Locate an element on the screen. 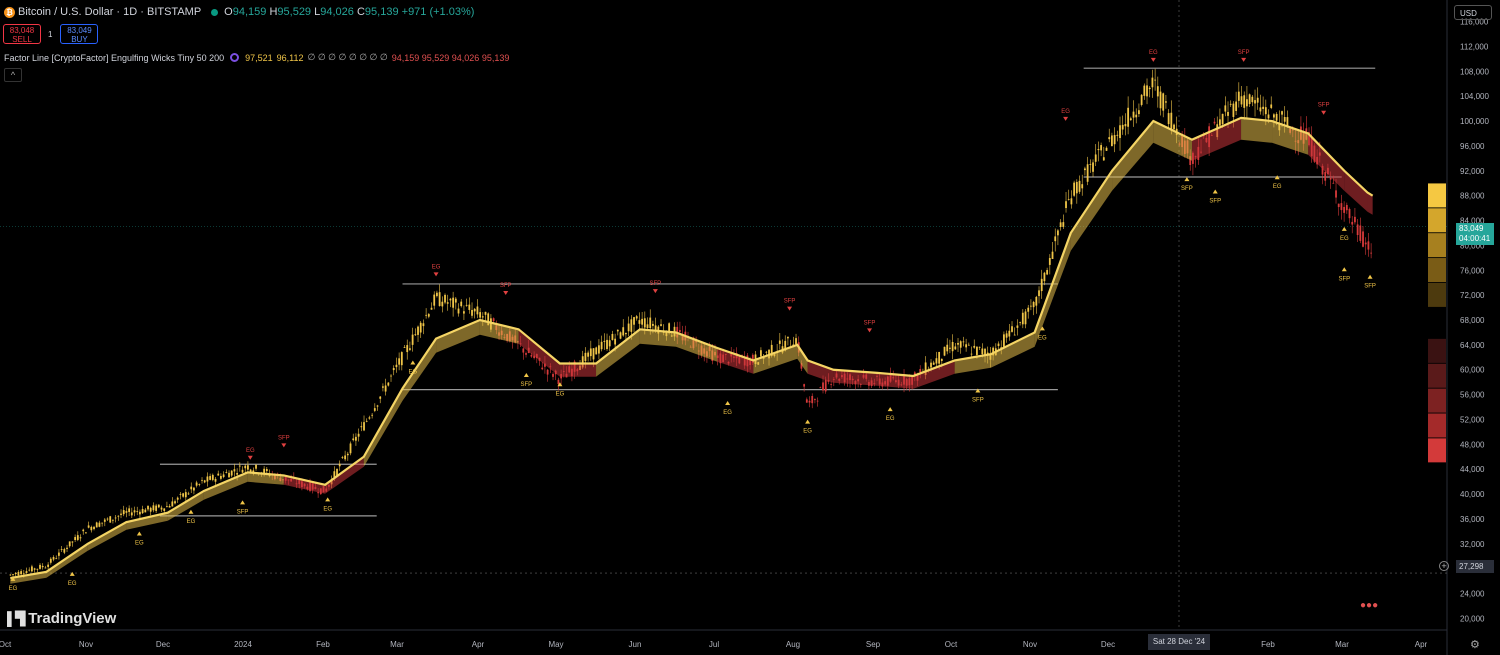  y-tick-label: 36,000 is located at coordinates (1472, 519).